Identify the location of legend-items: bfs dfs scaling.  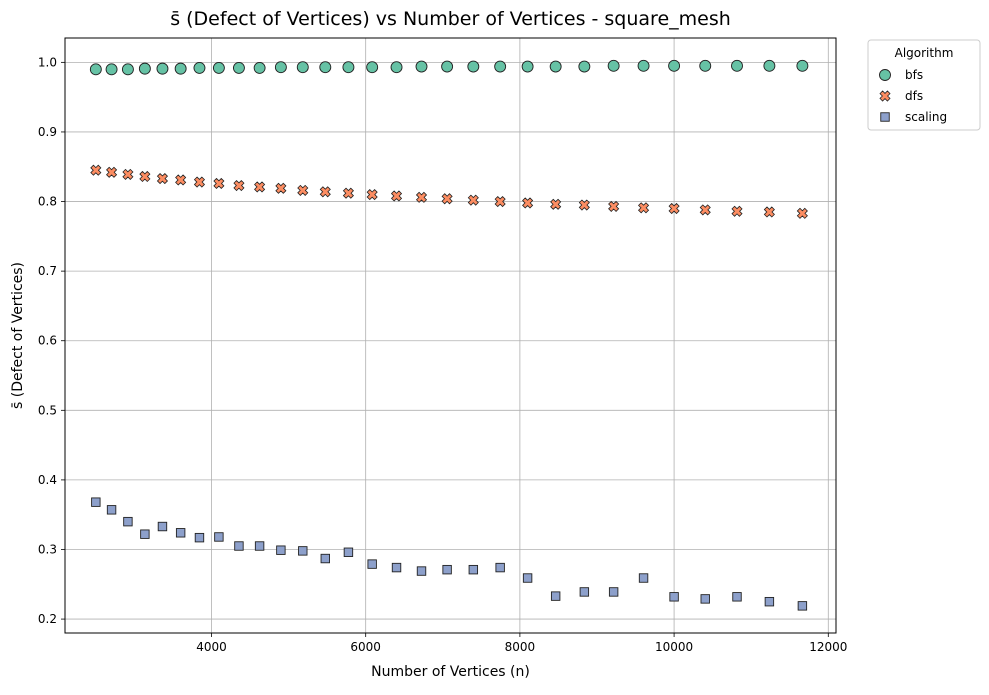
(913, 96).